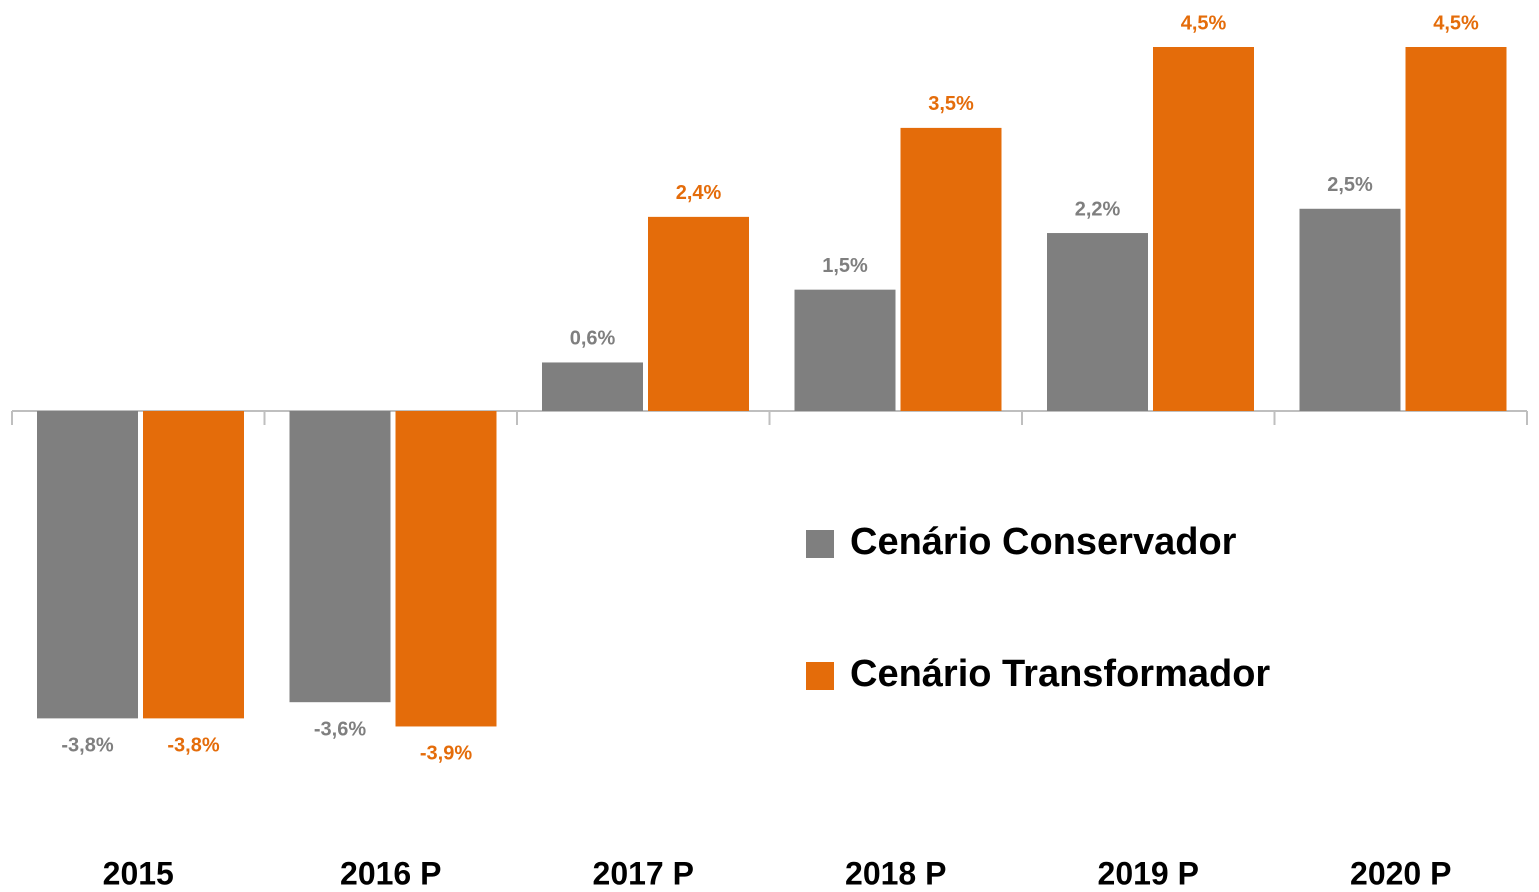 Image resolution: width=1539 pixels, height=892 pixels. What do you see at coordinates (1060, 674) in the screenshot?
I see `legend-label: Cenário Transformador` at bounding box center [1060, 674].